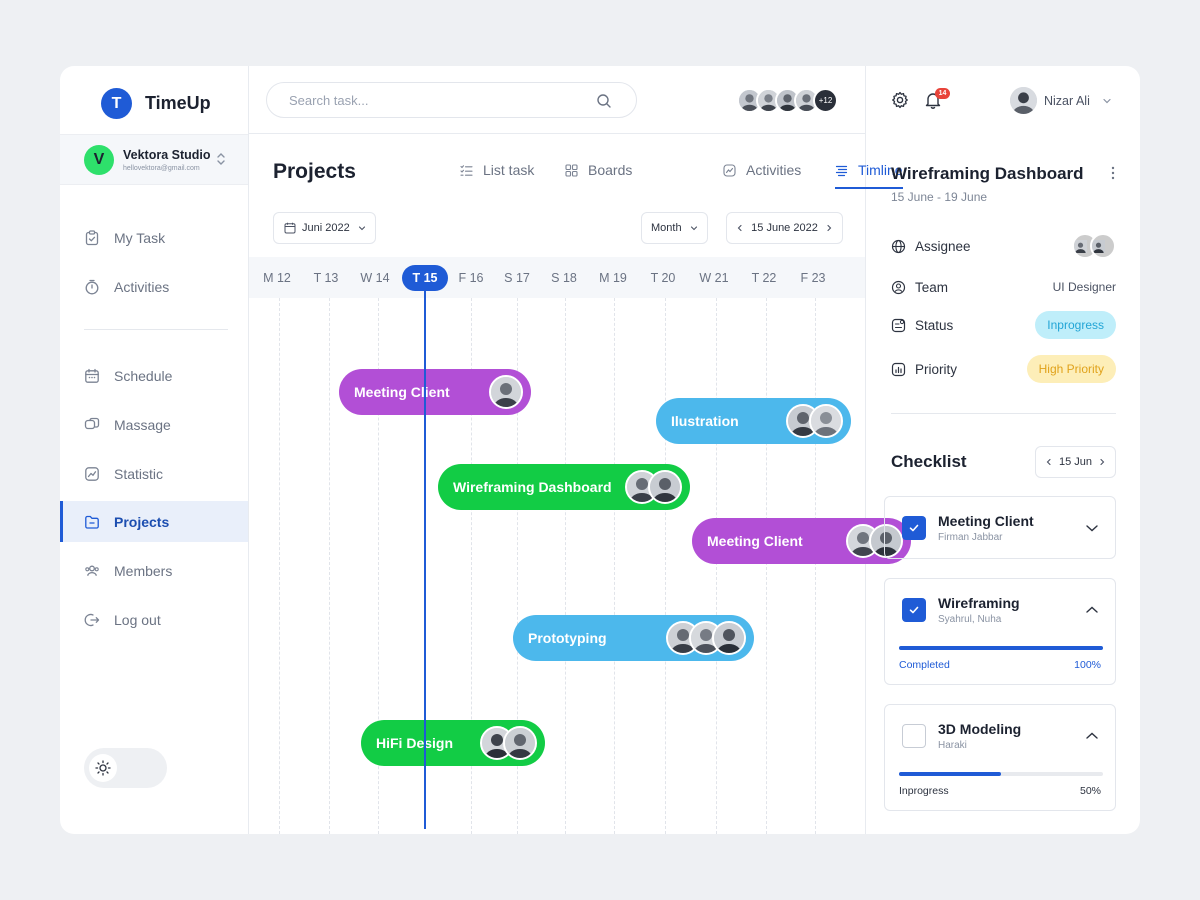  I want to click on task-bar-meeting-client-2: Meeting Client, so click(801, 541).